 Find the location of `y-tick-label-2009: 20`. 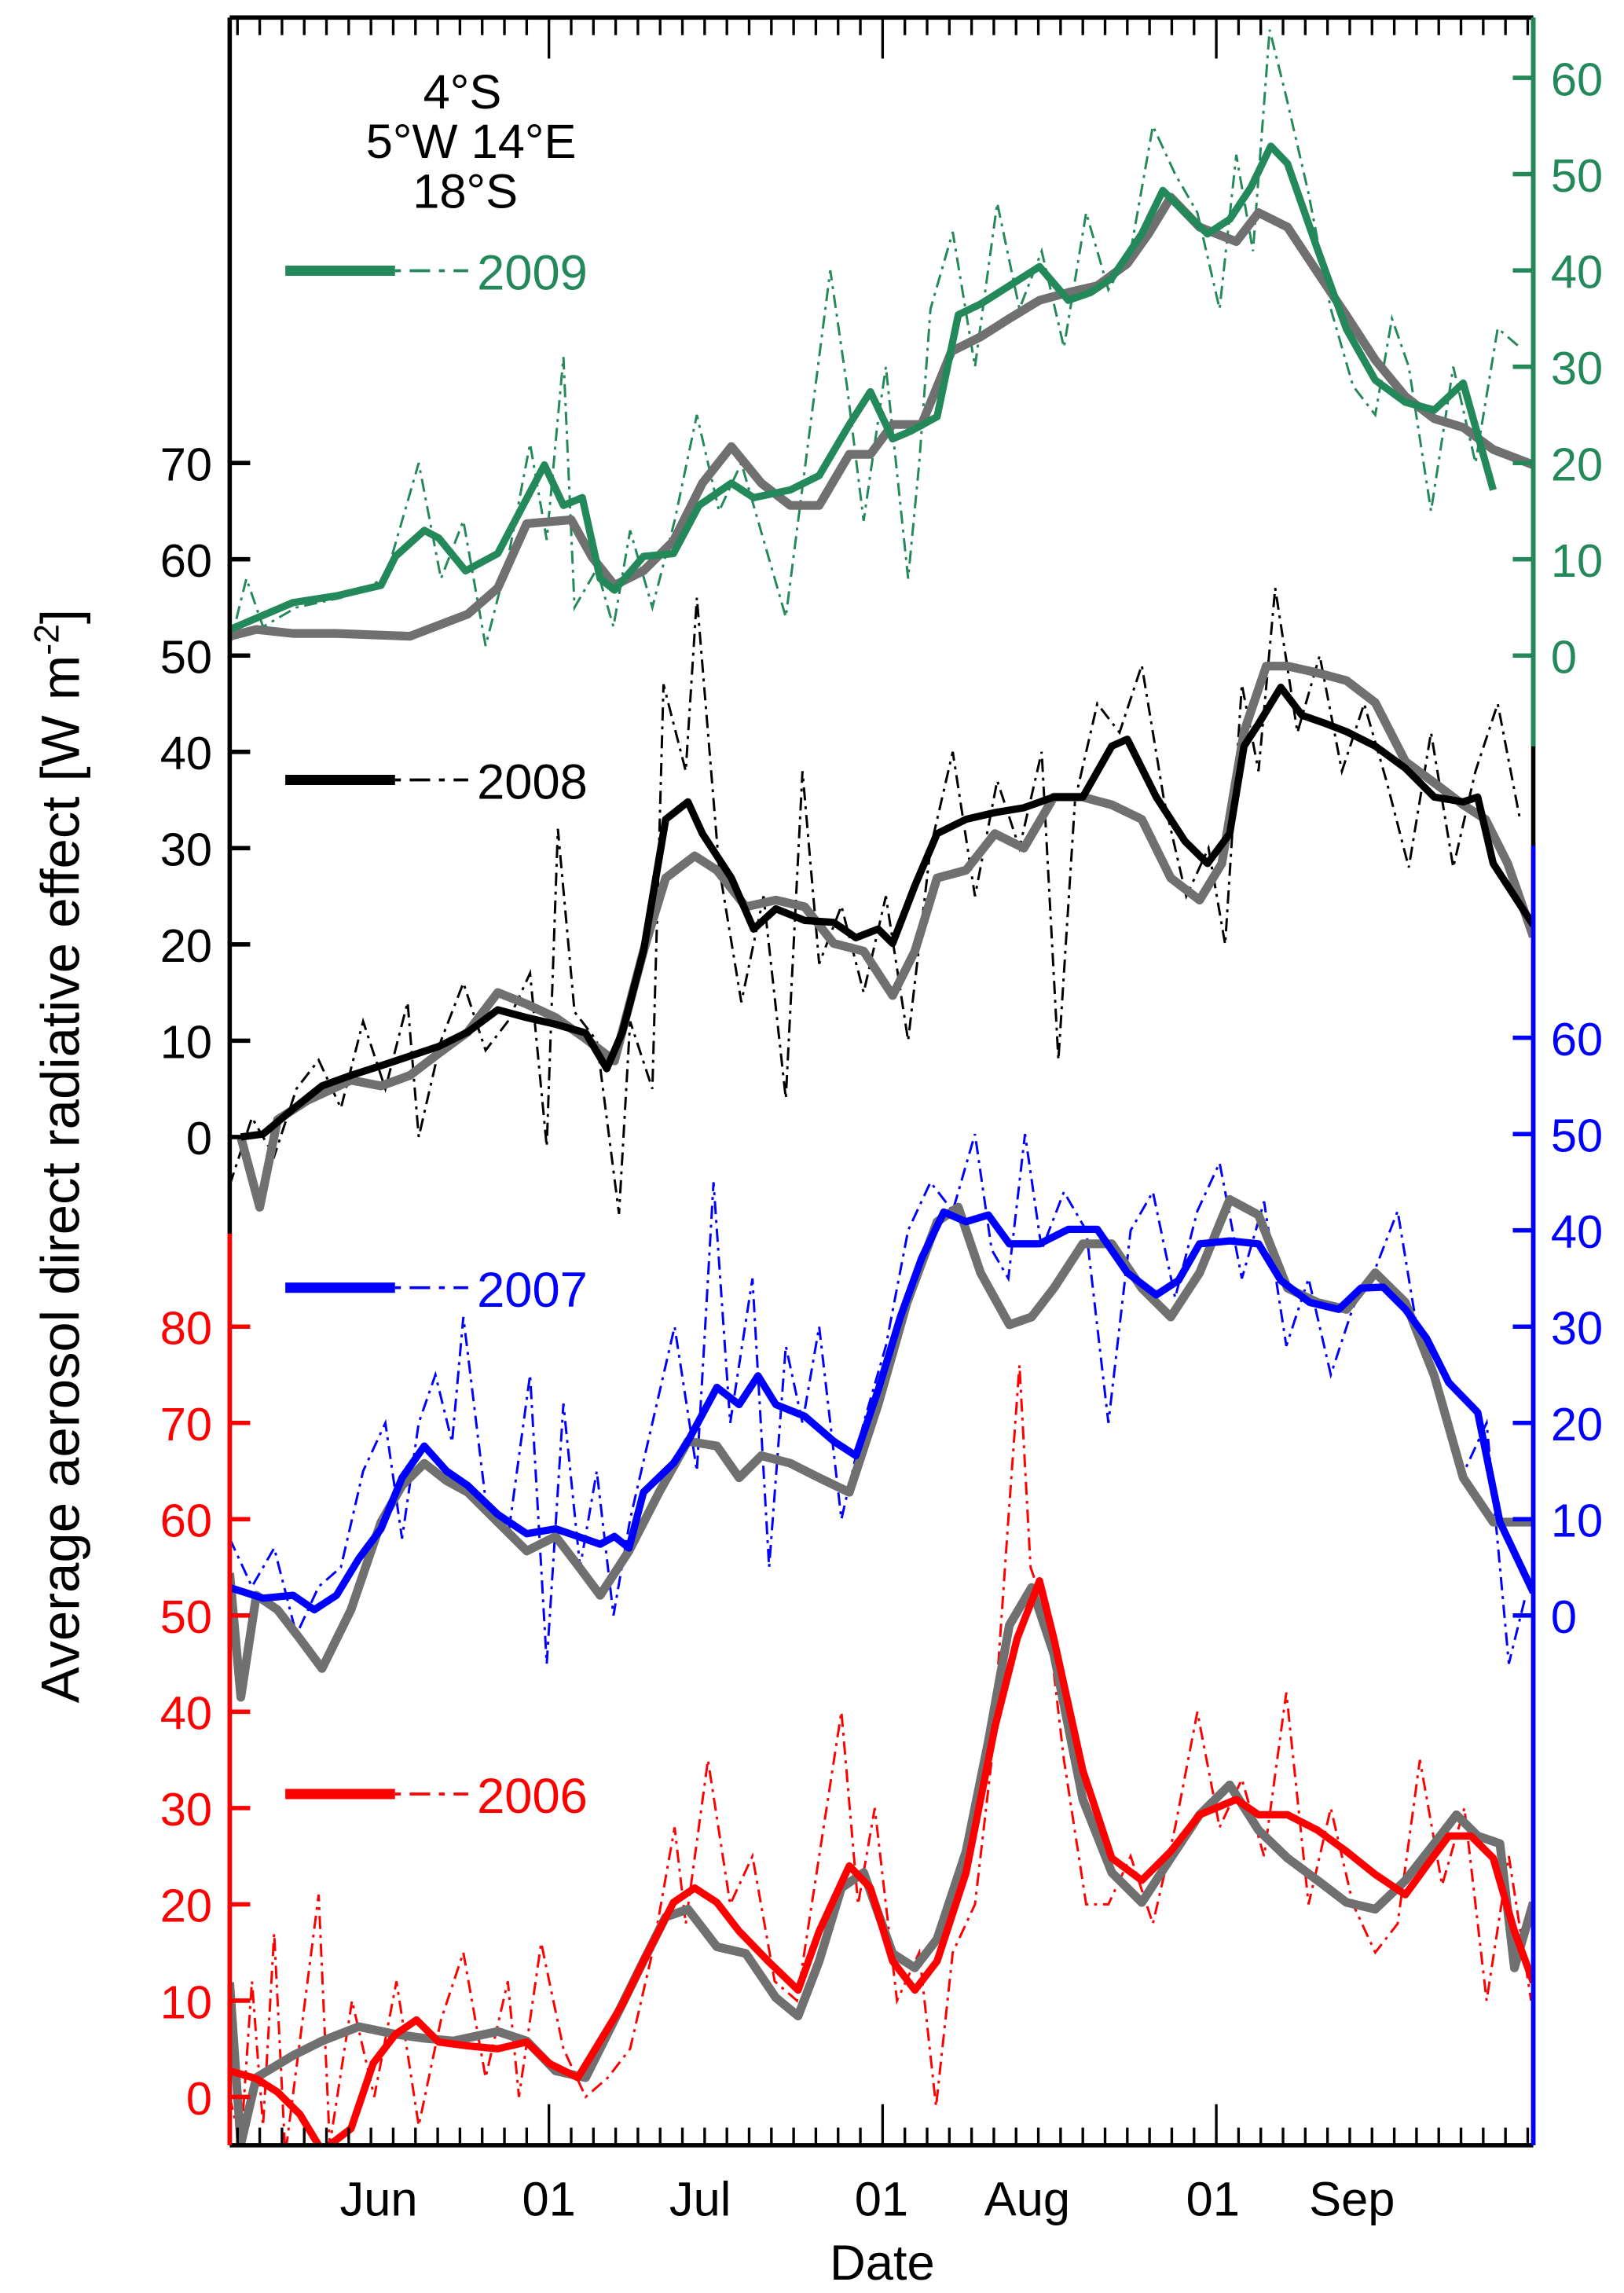

y-tick-label-2009: 20 is located at coordinates (1577, 464).